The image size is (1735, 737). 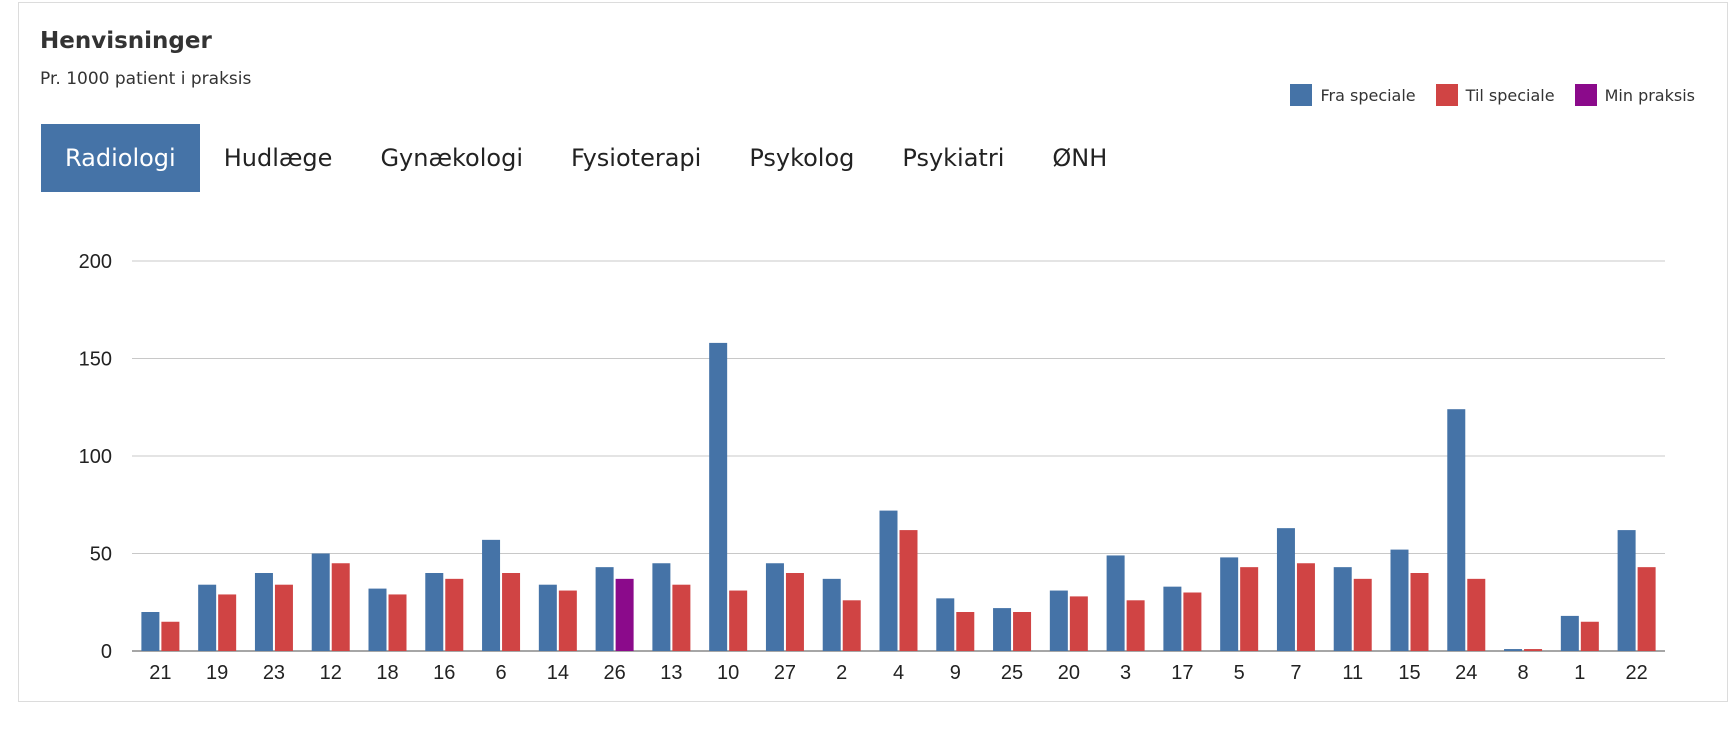 I want to click on legend: Fra speciale Til speciale Min praksis, so click(x=1492, y=95).